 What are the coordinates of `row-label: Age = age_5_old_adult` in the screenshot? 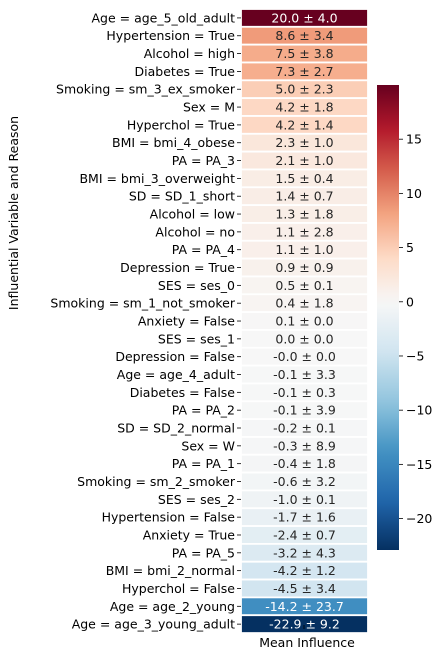 It's located at (163, 17).